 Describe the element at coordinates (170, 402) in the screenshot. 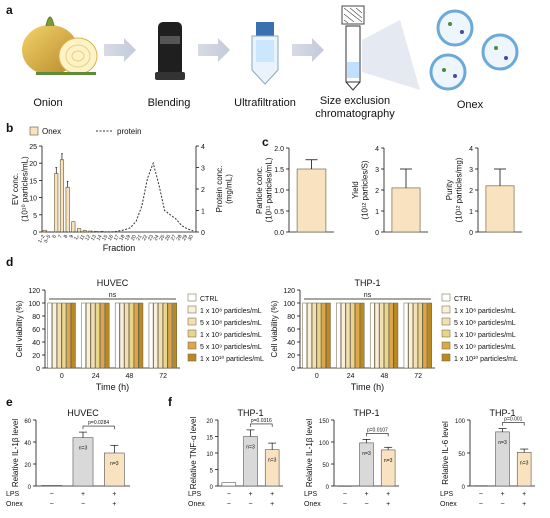

I see `panel-label-f: f` at that location.